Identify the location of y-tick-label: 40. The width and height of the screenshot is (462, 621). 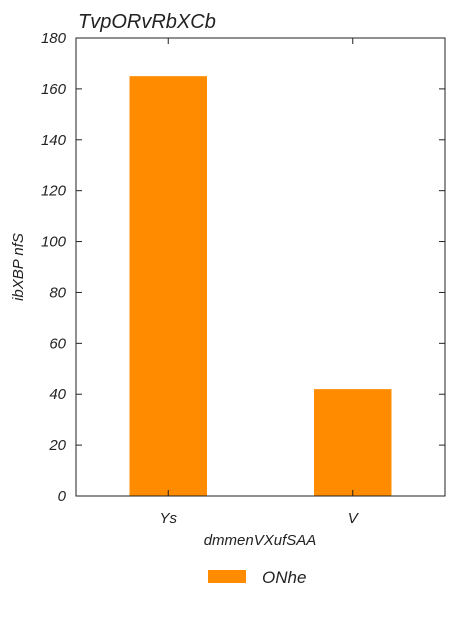
(57, 394).